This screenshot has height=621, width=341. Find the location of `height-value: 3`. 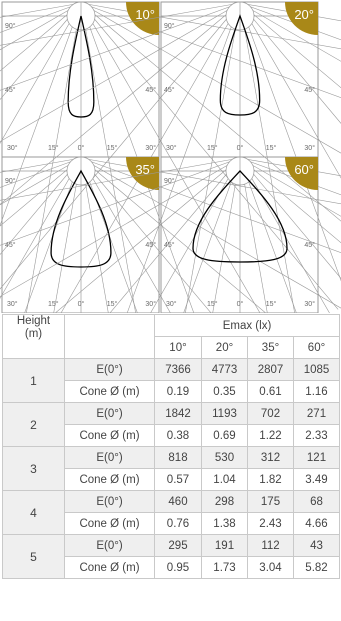

height-value: 3 is located at coordinates (33, 468).